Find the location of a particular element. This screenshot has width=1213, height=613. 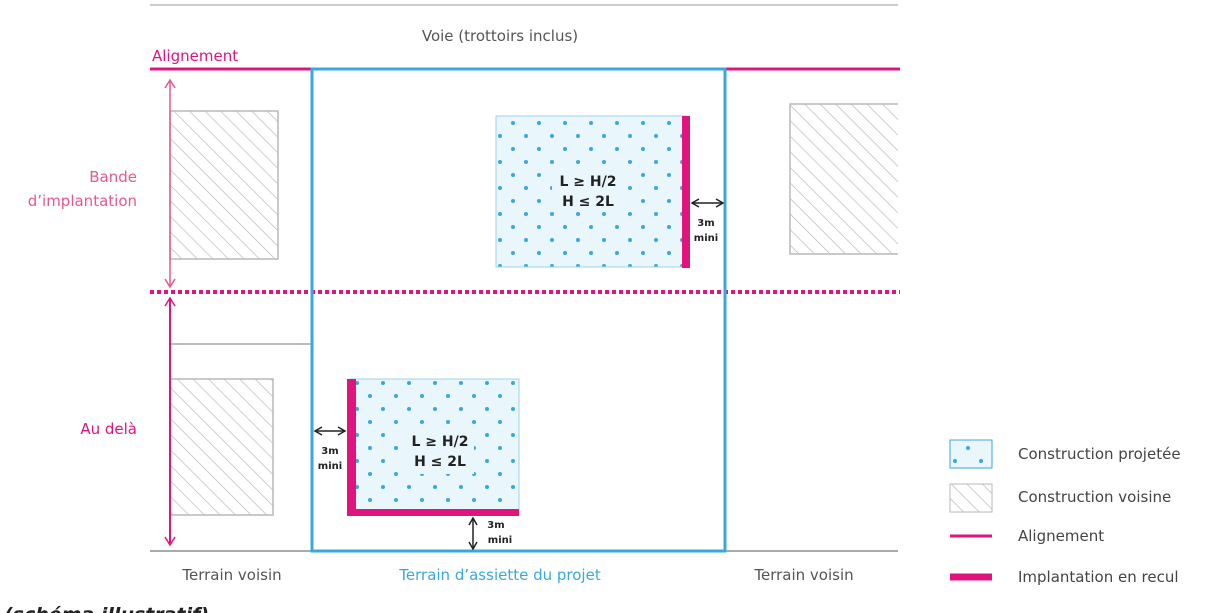

legend-label-2: Alignement is located at coordinates (1061, 536).